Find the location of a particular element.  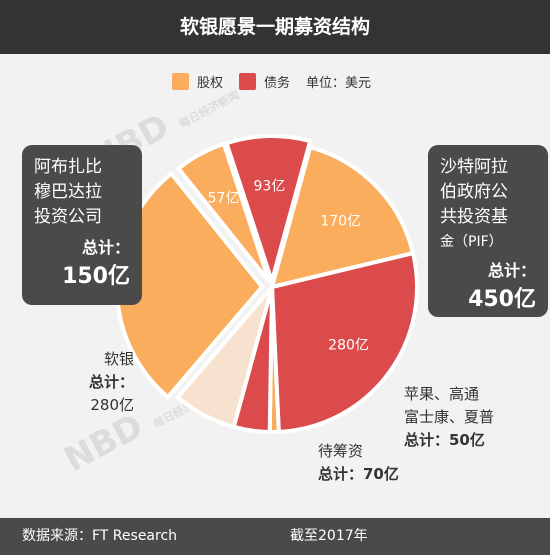

tech-companies-total: 总计：50亿 is located at coordinates (444, 440).